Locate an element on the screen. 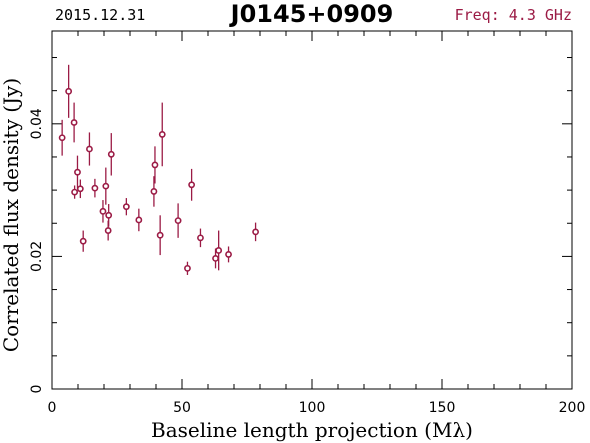  x-tick-labels: 0 50 100 150 200 is located at coordinates (317, 408).